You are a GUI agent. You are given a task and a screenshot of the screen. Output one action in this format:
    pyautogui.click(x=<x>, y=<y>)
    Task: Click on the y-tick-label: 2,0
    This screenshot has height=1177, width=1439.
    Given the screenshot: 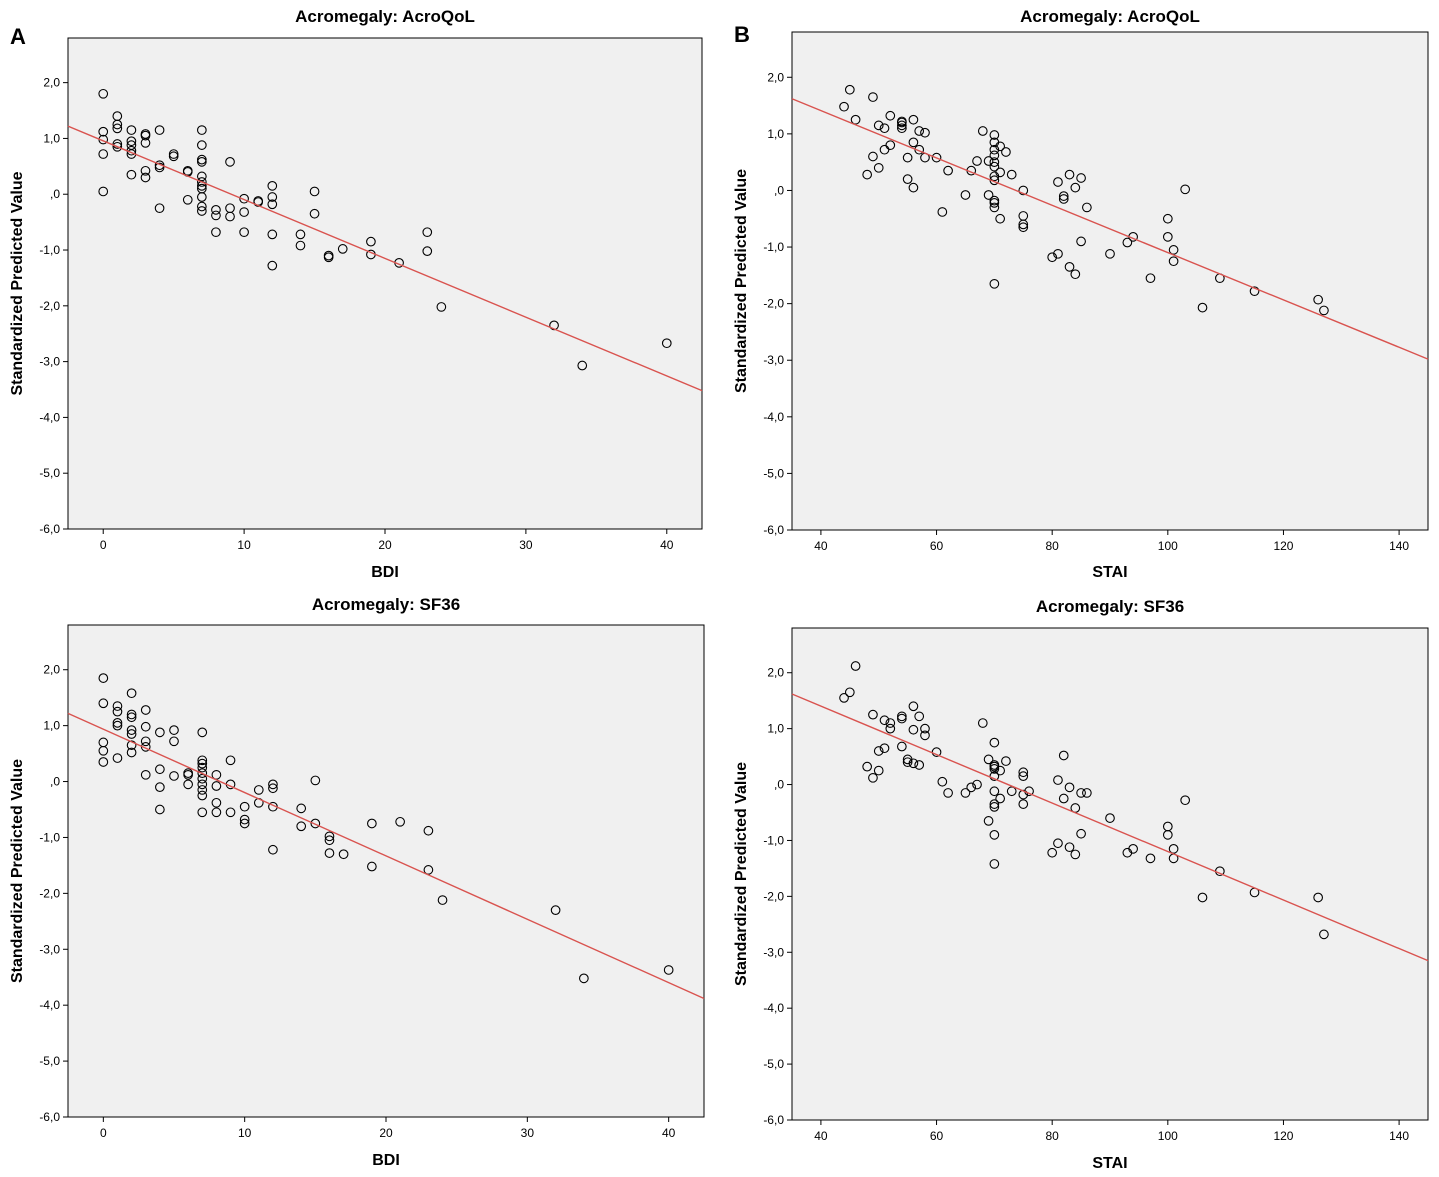 What is the action you would take?
    pyautogui.click(x=51, y=83)
    